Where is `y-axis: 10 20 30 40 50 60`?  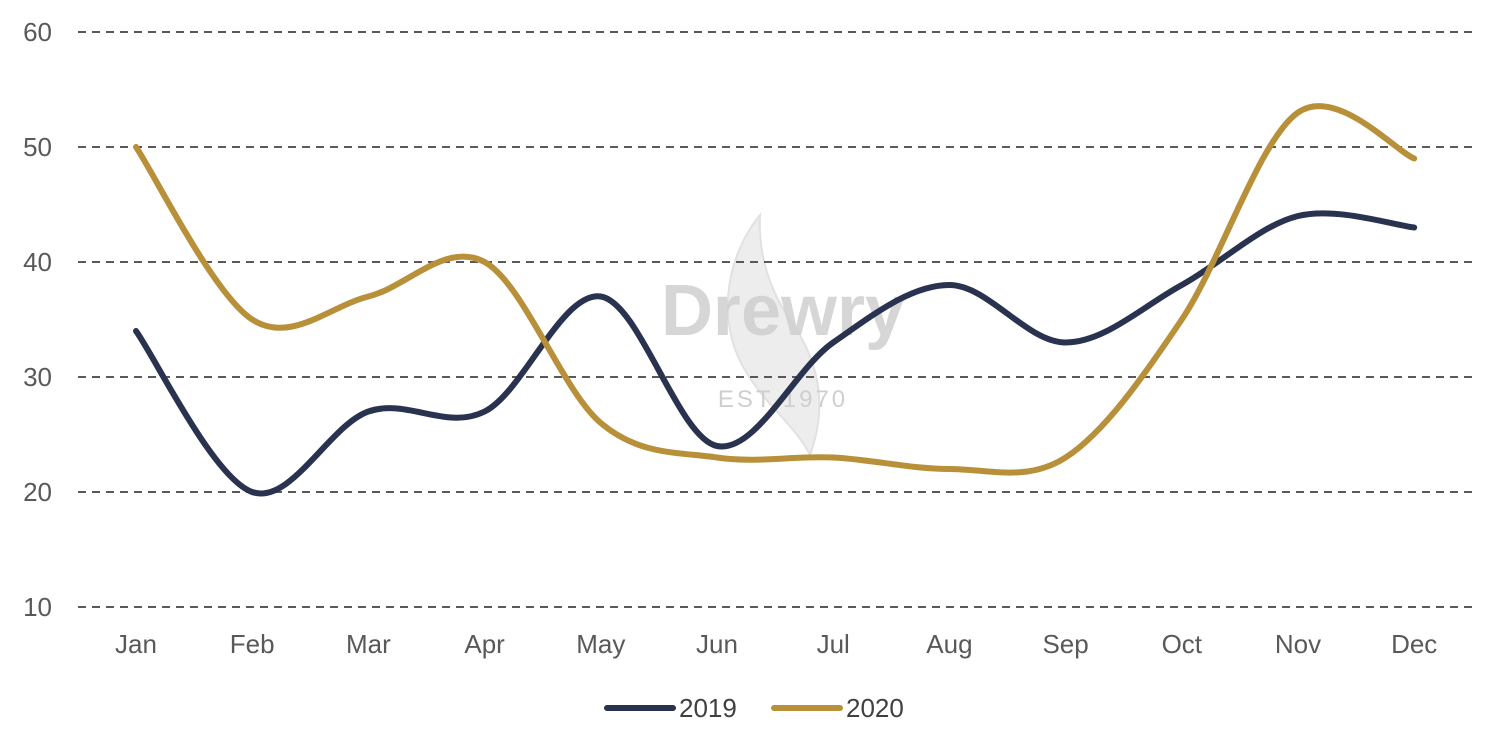 y-axis: 10 20 30 40 50 60 is located at coordinates (37, 319).